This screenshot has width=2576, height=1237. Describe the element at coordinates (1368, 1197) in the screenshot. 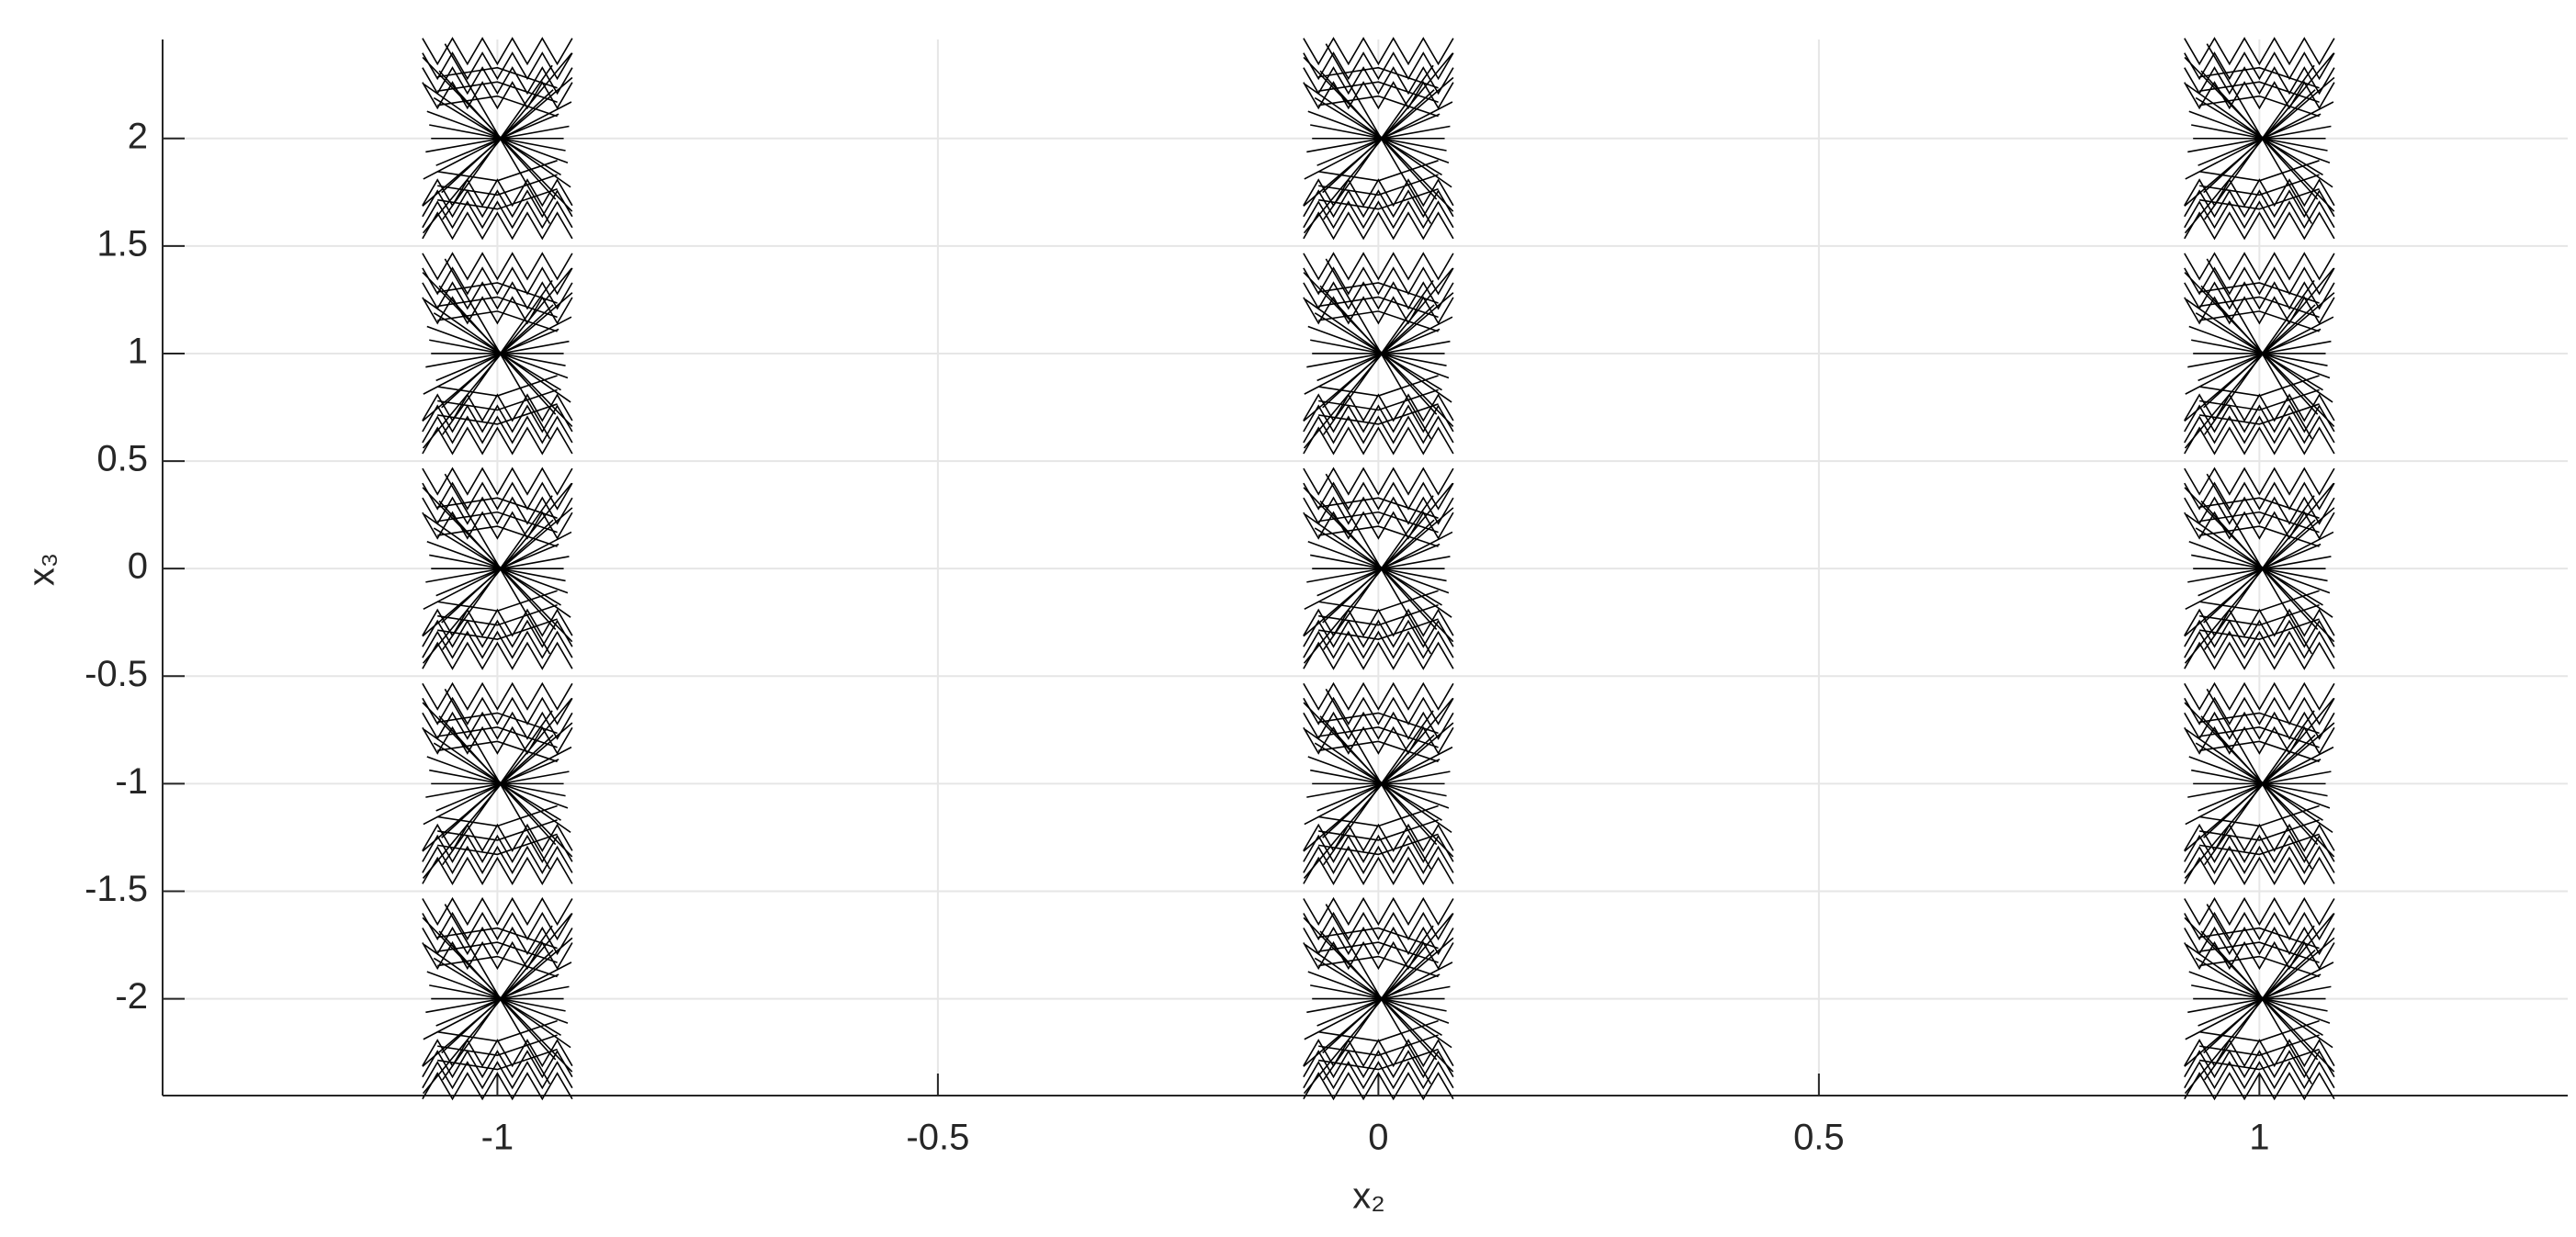

I see `x-axis-label: x₂` at that location.